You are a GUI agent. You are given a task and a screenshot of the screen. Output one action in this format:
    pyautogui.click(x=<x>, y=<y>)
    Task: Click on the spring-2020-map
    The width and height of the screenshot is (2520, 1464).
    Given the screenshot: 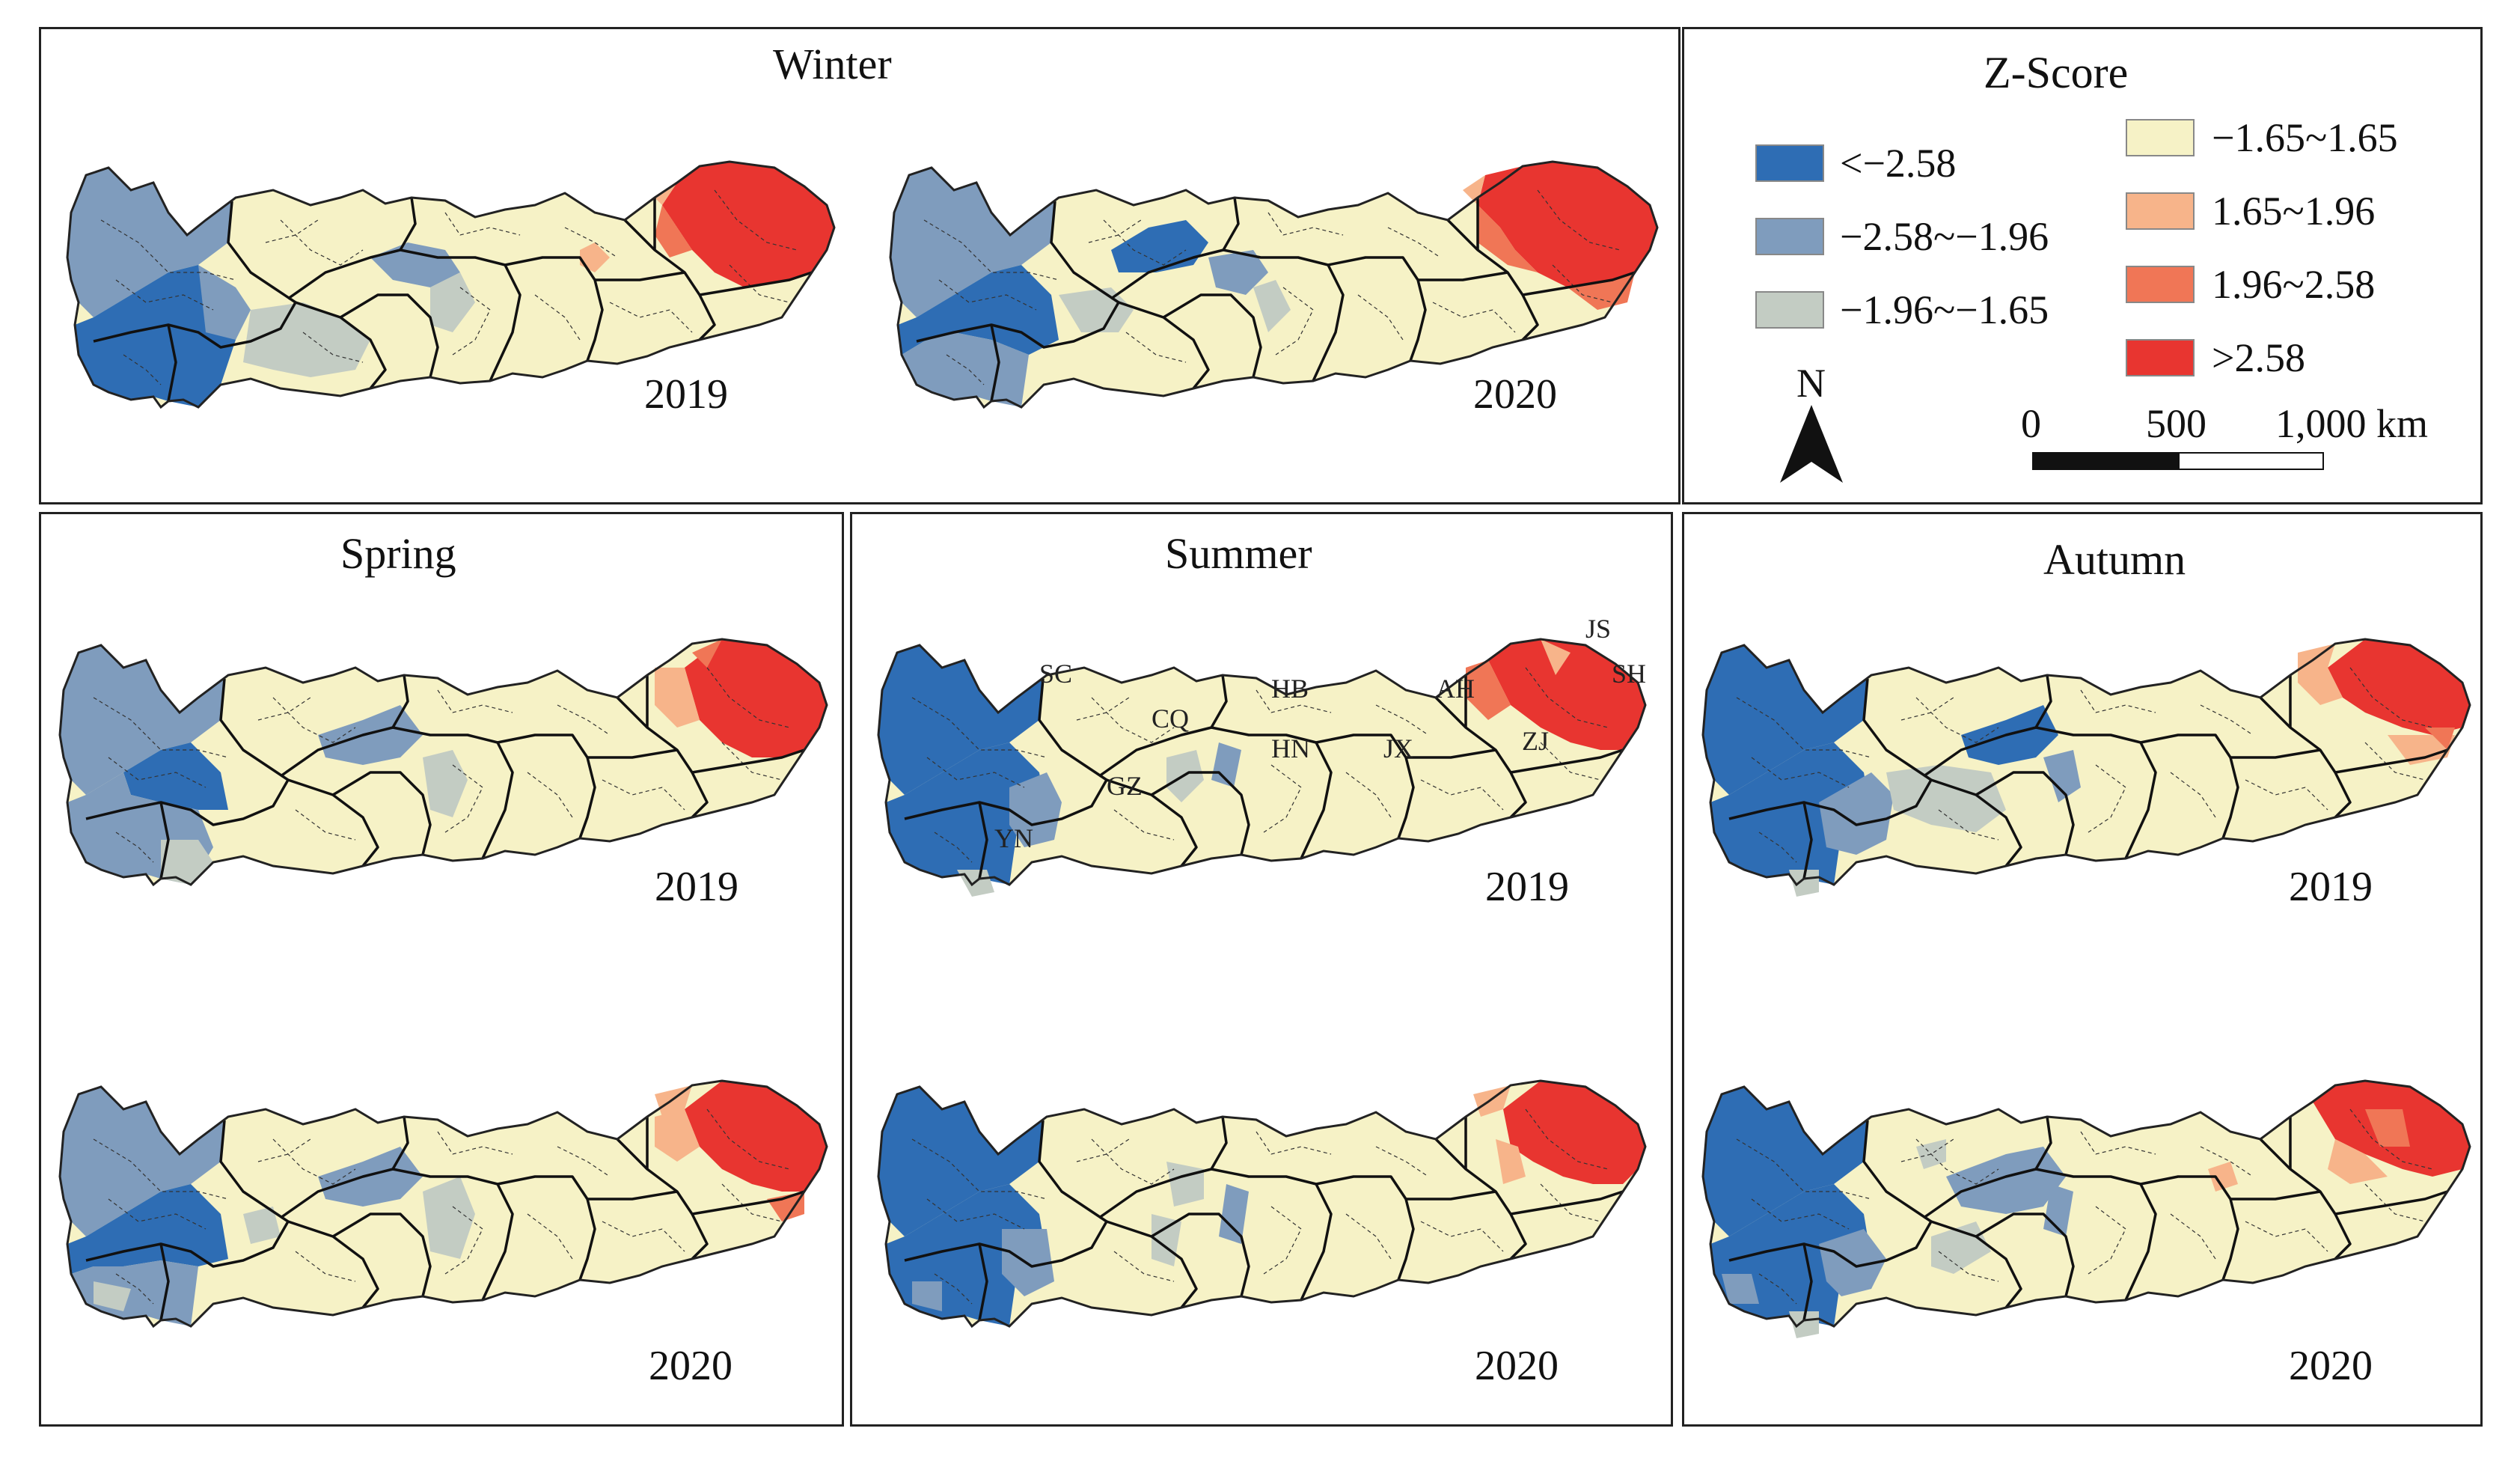 What is the action you would take?
    pyautogui.click(x=443, y=1203)
    